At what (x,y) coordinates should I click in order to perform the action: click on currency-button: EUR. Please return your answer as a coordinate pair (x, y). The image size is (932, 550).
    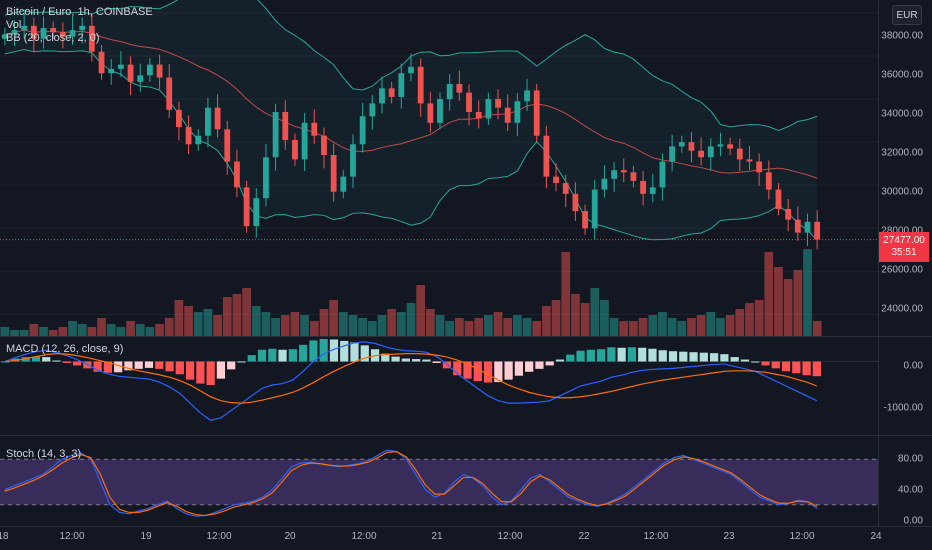
    Looking at the image, I should click on (907, 15).